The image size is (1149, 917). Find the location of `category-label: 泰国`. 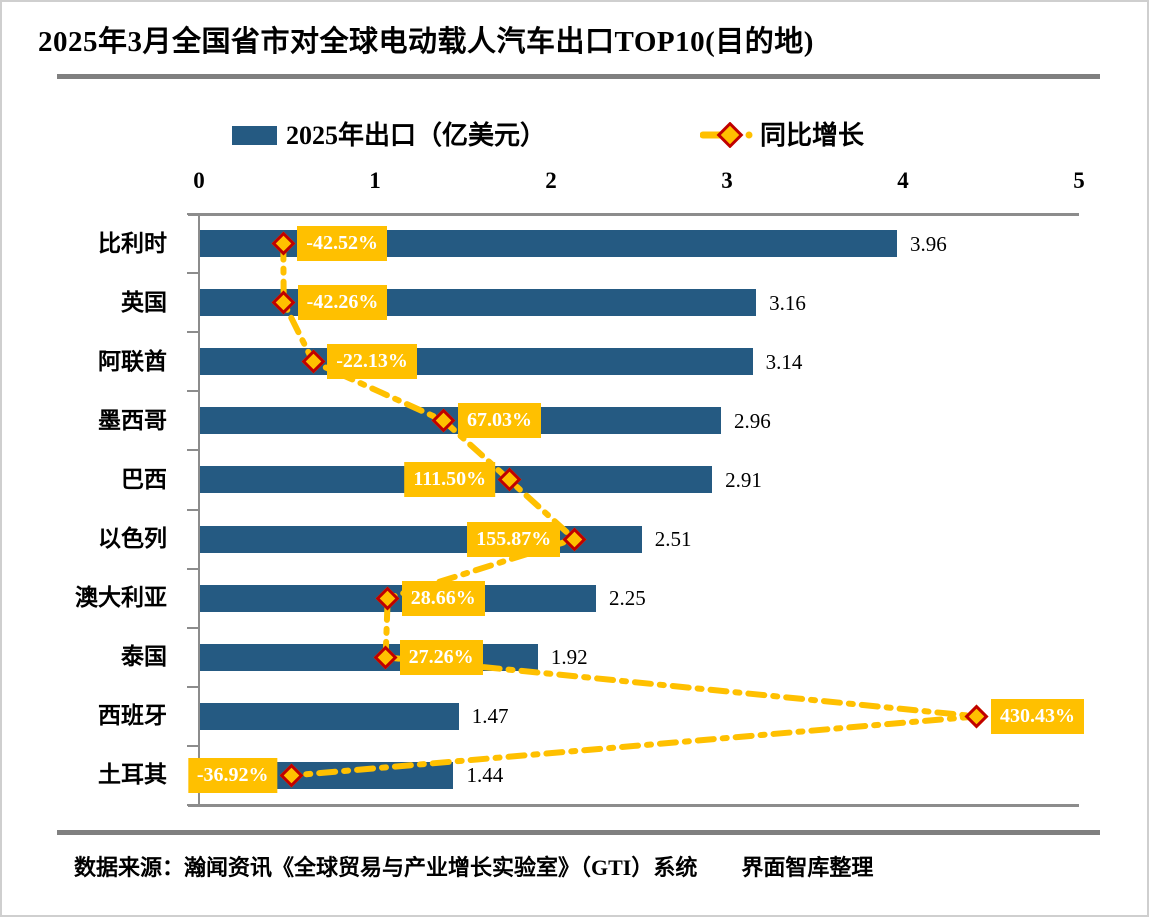

category-label: 泰国 is located at coordinates (144, 657).